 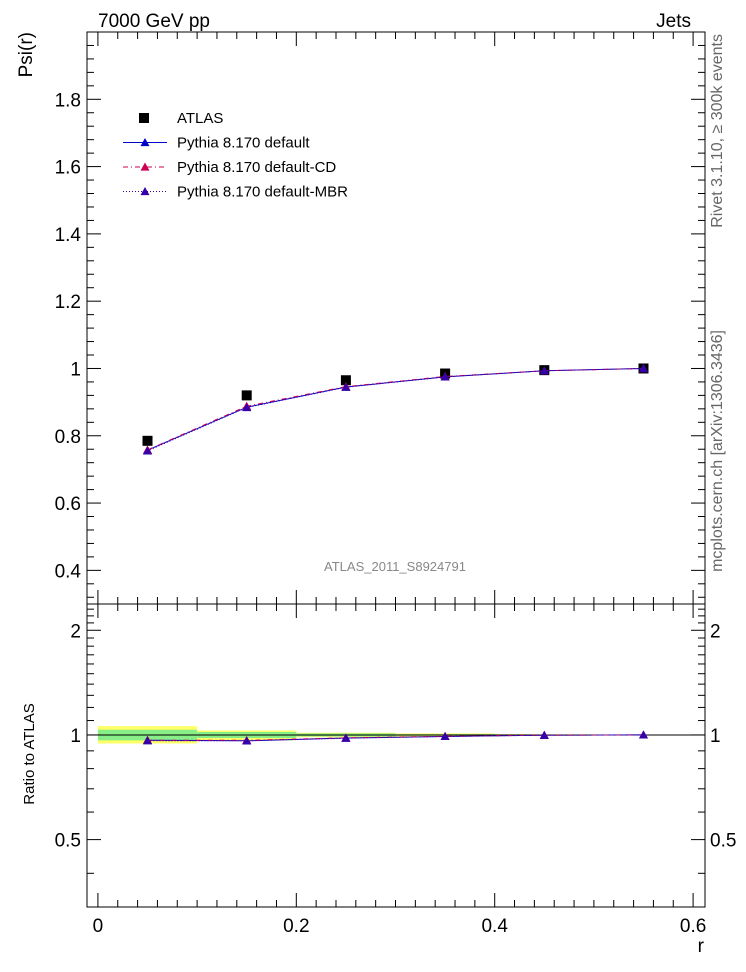 What do you see at coordinates (68, 100) in the screenshot?
I see `main-y-tick-label: 1.8` at bounding box center [68, 100].